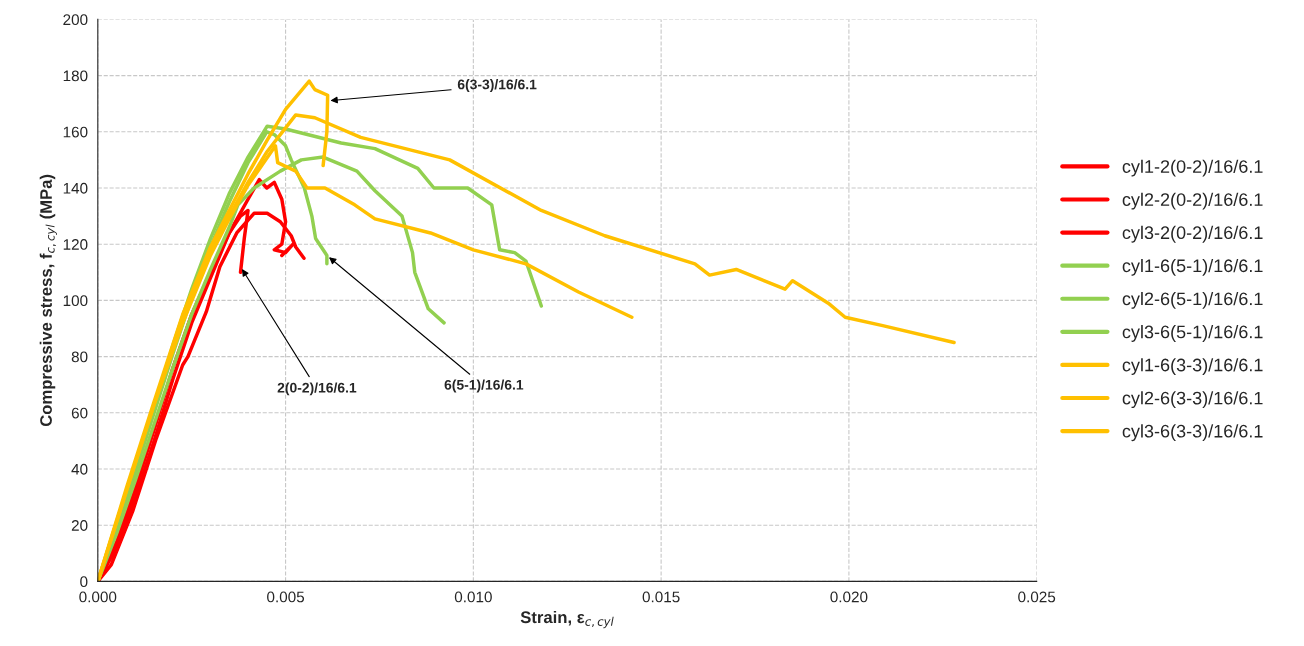 The height and width of the screenshot is (646, 1304). What do you see at coordinates (1037, 597) in the screenshot?
I see `x-tick-label: 0.025` at bounding box center [1037, 597].